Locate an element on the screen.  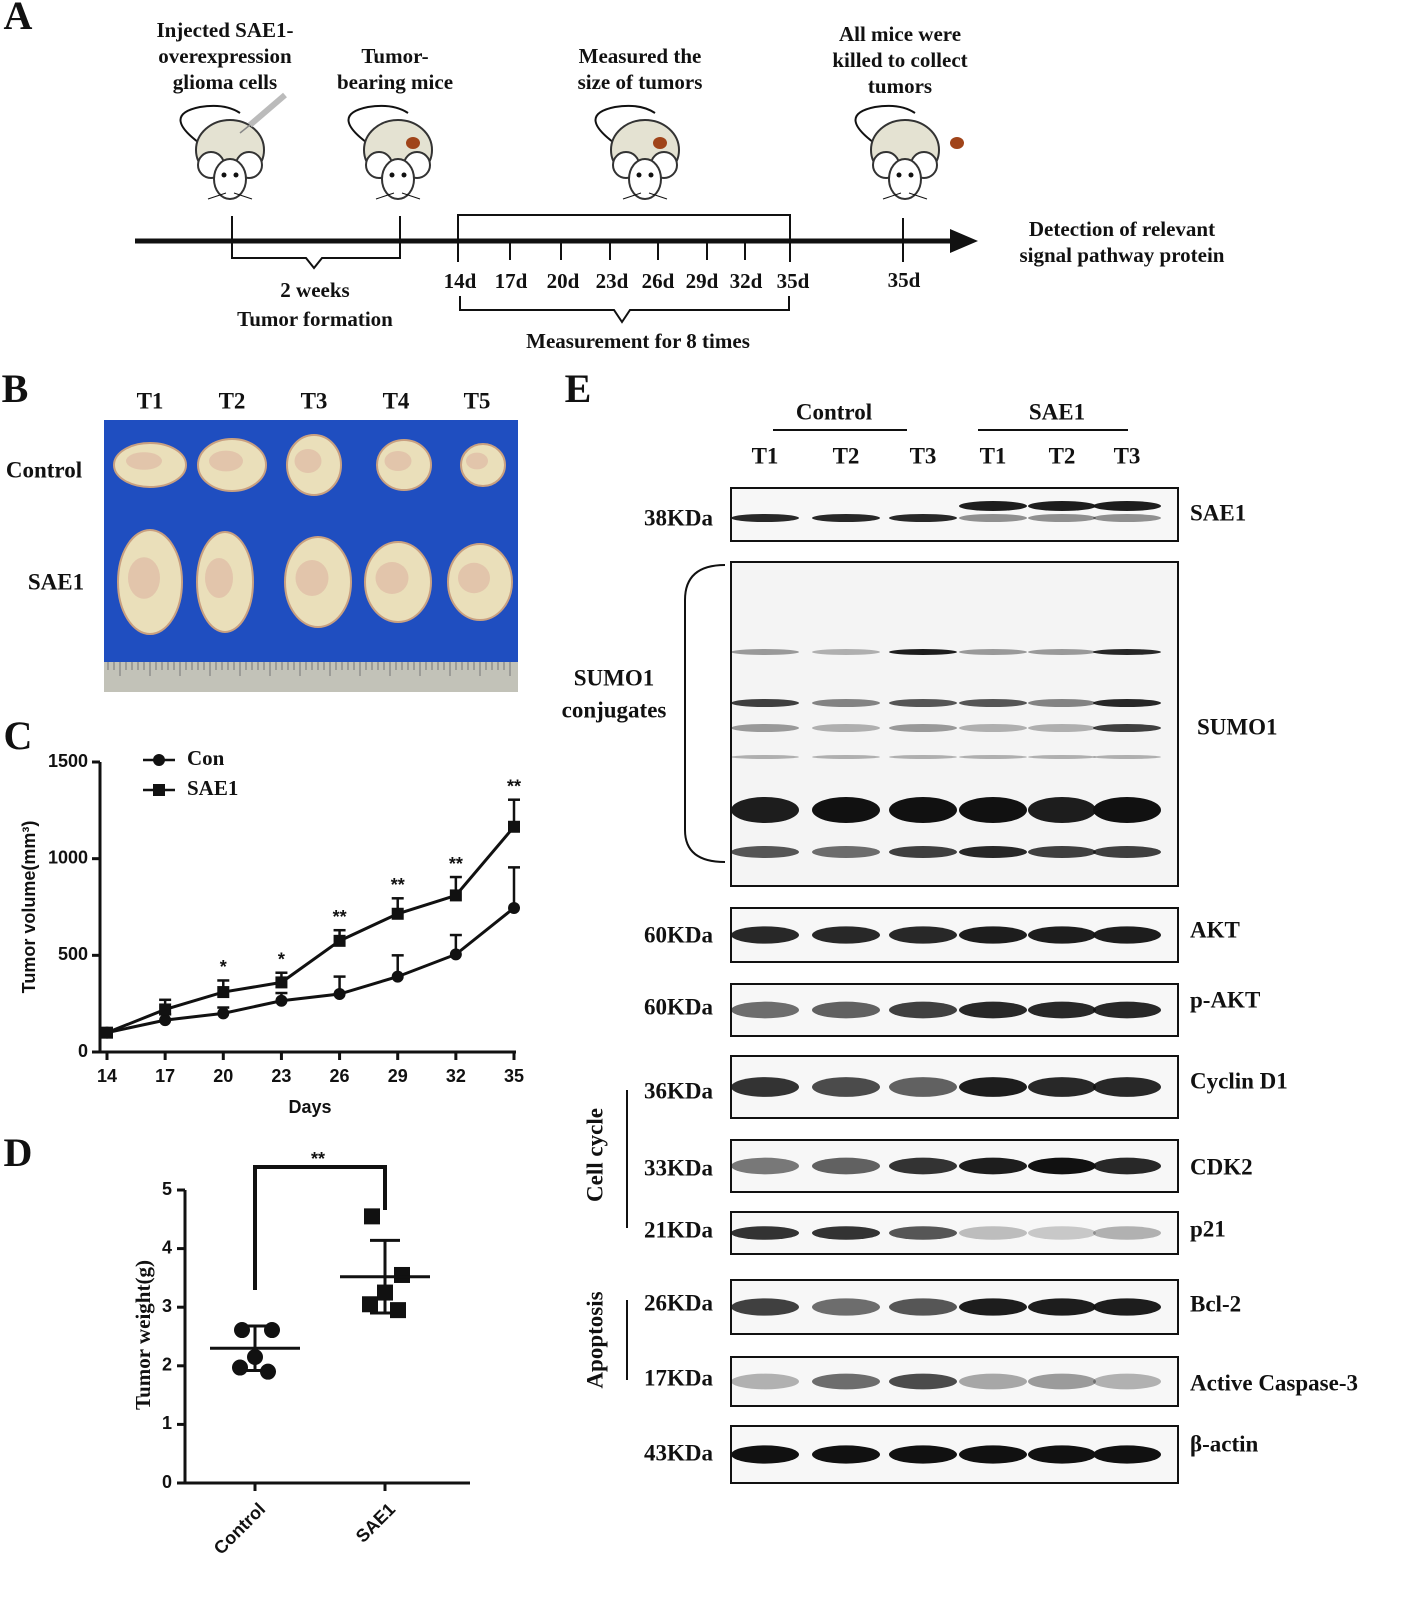
panel-label: C is located at coordinates (18, 735).